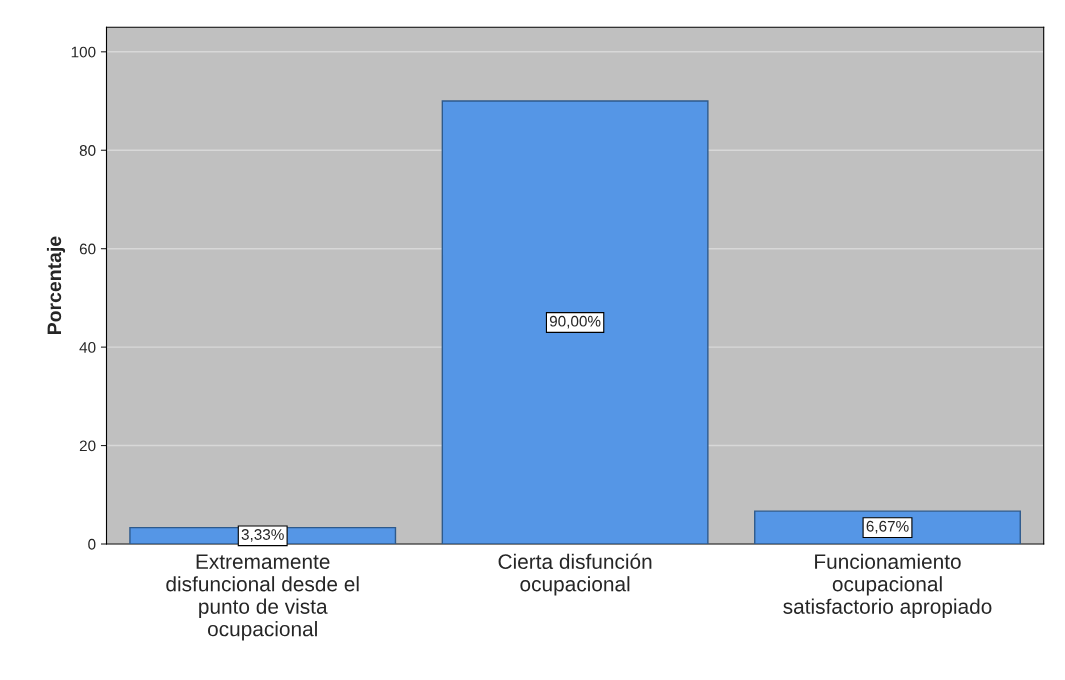 This screenshot has height=680, width=1065. What do you see at coordinates (887, 527) in the screenshot?
I see `data-label: 6,67%` at bounding box center [887, 527].